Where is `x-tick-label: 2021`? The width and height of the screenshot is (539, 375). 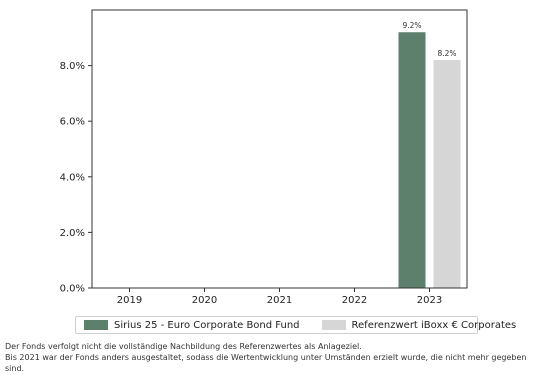
x-tick-label: 2021 is located at coordinates (279, 300).